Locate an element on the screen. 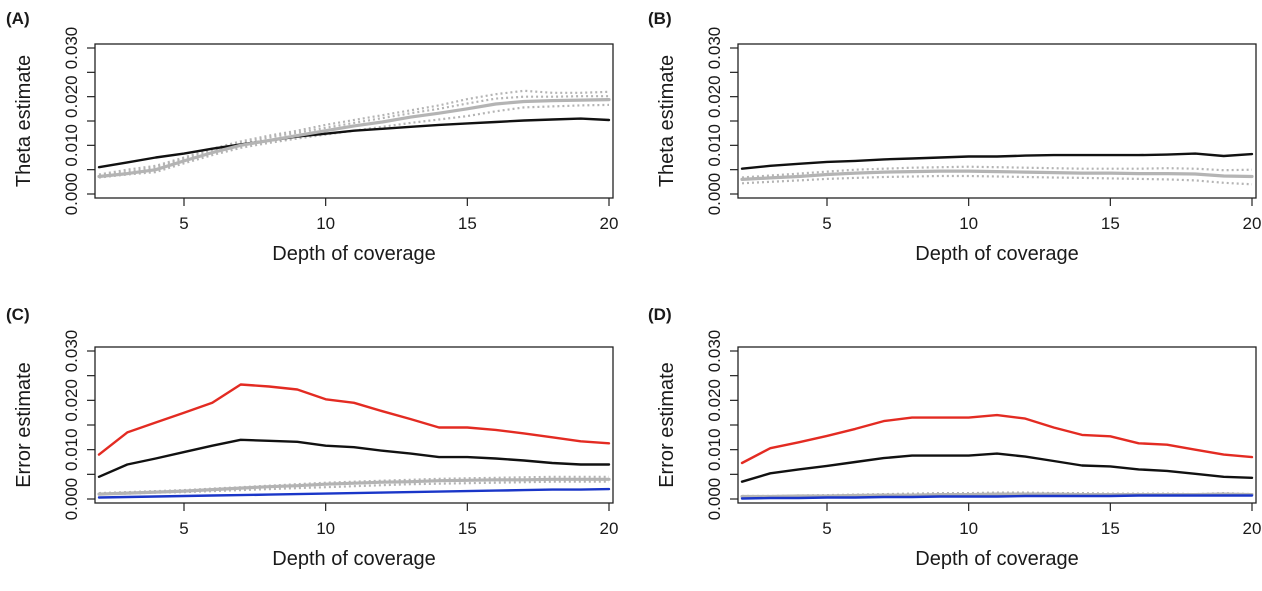 The width and height of the screenshot is (1262, 591). chart1-x-tick-label: 10 is located at coordinates (325, 223).